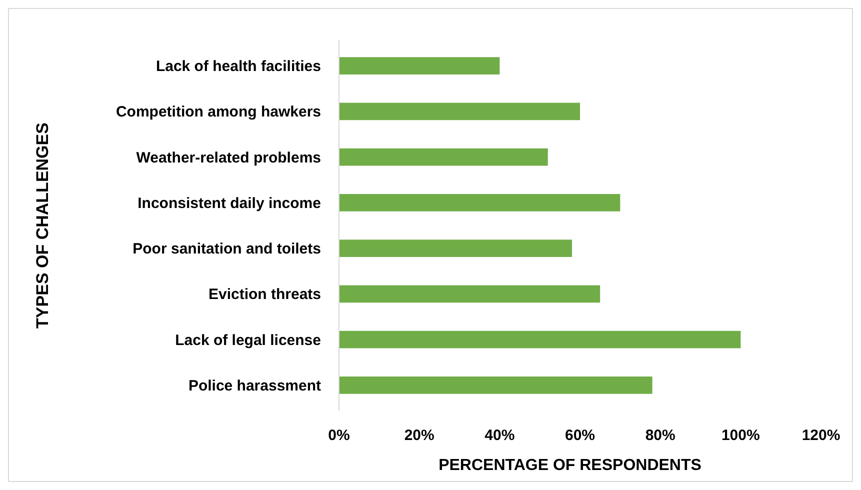 The height and width of the screenshot is (490, 861). I want to click on x-tick-label: 100%, so click(740, 435).